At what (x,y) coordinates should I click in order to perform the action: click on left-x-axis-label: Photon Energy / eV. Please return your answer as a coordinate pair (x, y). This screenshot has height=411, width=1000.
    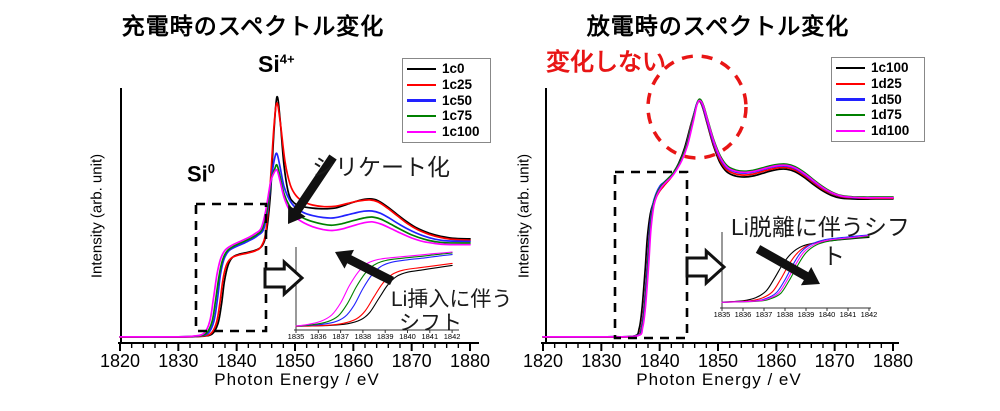
    Looking at the image, I should click on (297, 379).